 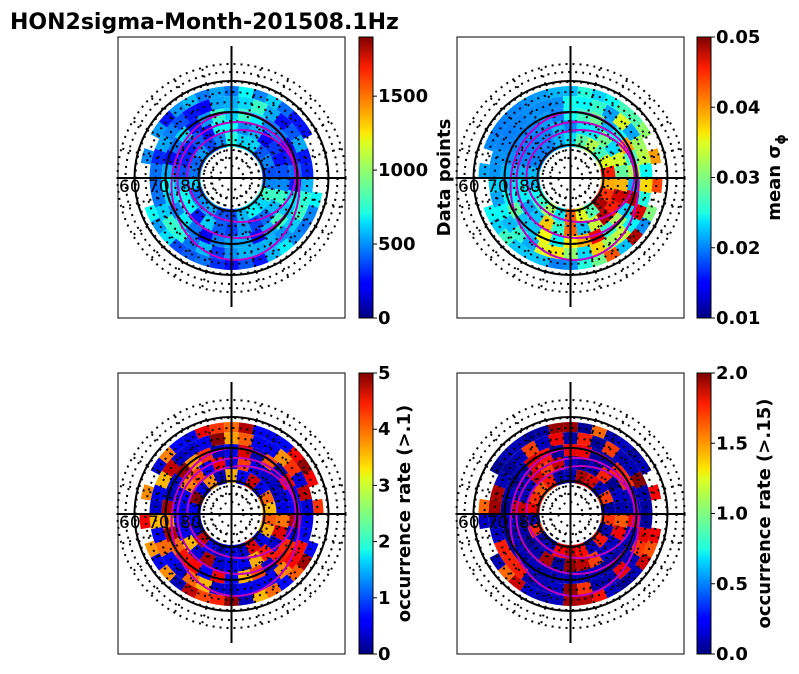 I want to click on colorbar-tick-label: 0.03, so click(x=738, y=178).